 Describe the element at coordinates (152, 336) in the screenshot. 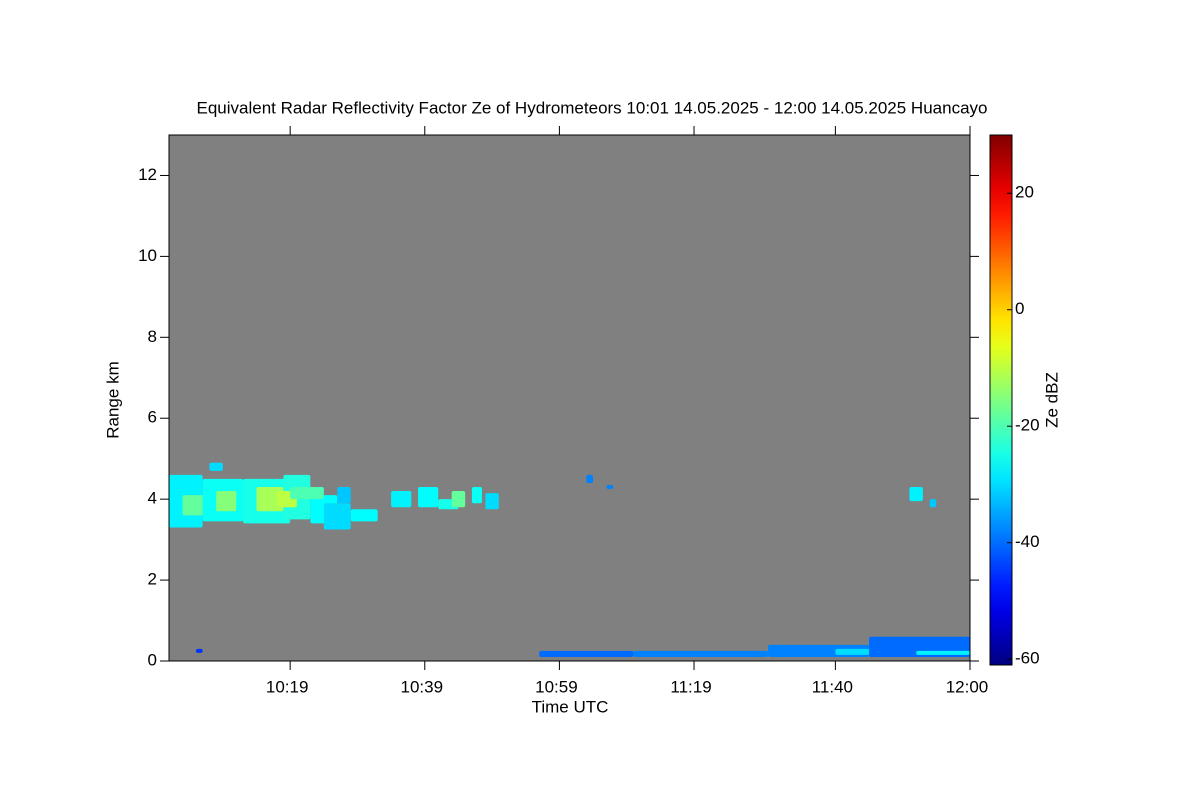

I see `y-tick-label: 8` at that location.